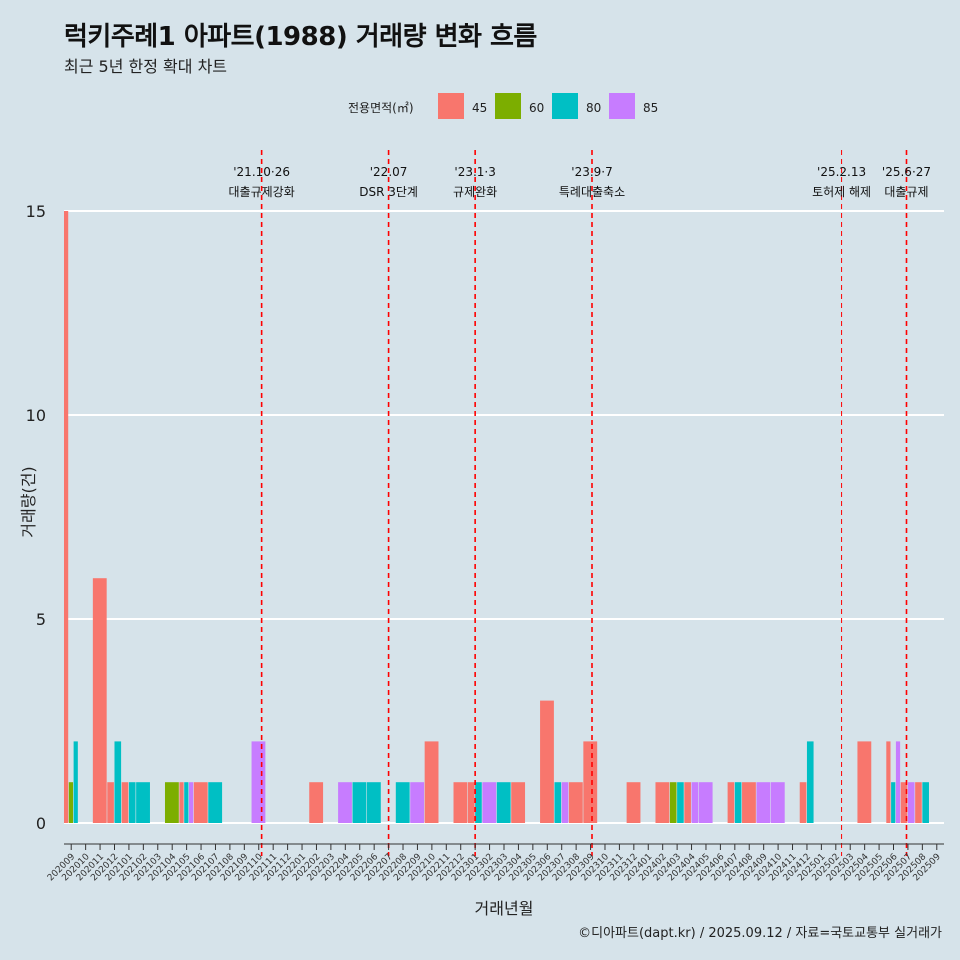  I want to click on chart-title: 럭키주례1 아파트(1988) 거래량 변화 흐름, so click(300, 37).